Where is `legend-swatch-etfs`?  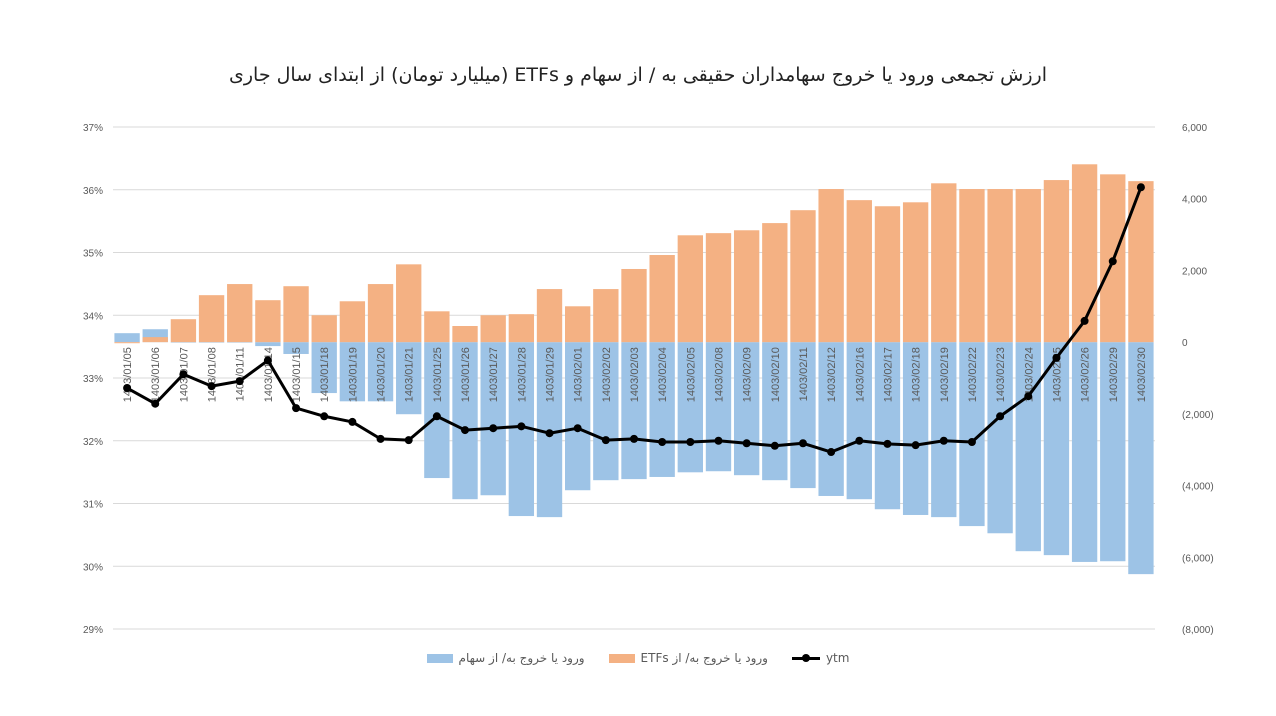
legend-swatch-etfs is located at coordinates (621, 658).